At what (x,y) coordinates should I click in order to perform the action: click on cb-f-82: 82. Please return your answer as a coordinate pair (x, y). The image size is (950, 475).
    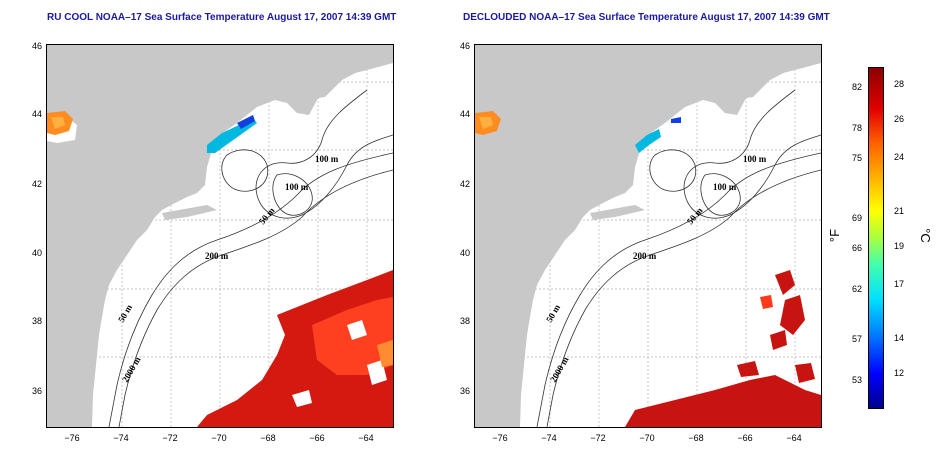
    Looking at the image, I should click on (856, 87).